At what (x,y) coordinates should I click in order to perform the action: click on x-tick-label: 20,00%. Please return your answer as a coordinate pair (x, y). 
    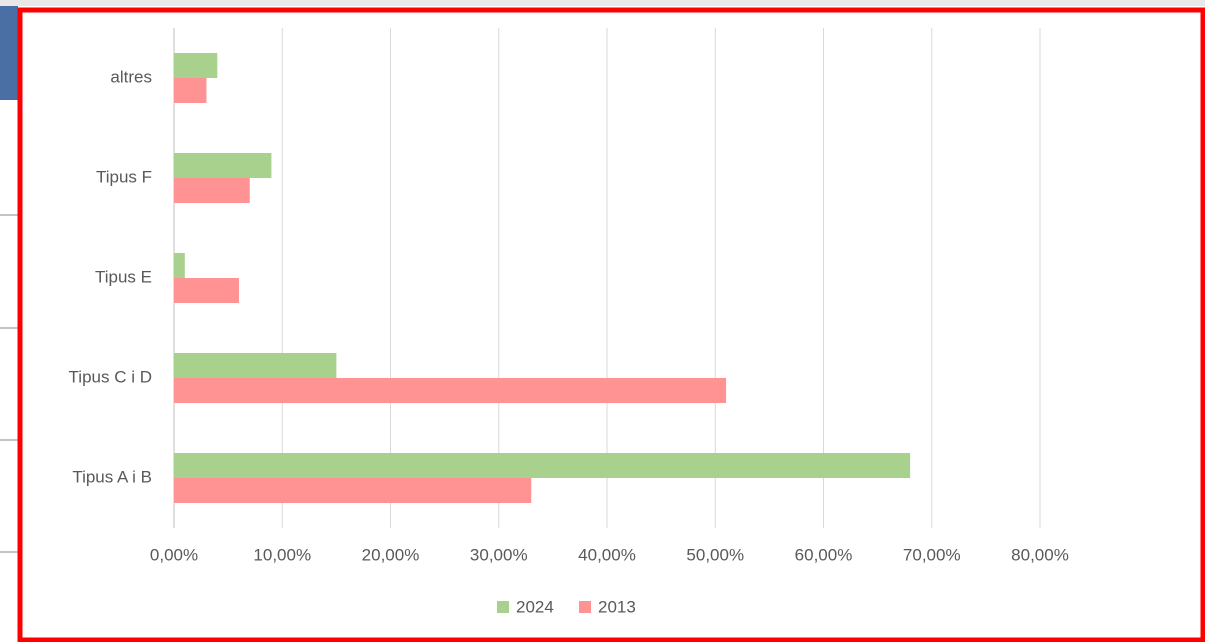
    Looking at the image, I should click on (391, 554).